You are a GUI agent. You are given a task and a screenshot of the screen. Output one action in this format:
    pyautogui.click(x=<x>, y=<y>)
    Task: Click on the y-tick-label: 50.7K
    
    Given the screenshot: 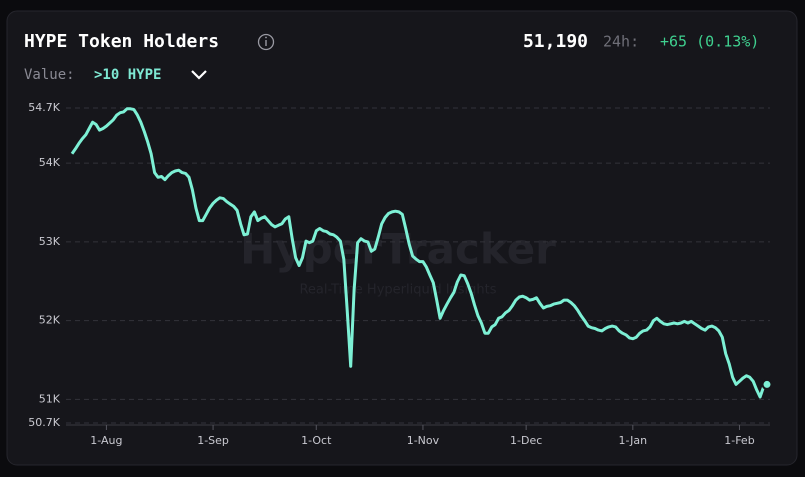 What is the action you would take?
    pyautogui.click(x=44, y=422)
    